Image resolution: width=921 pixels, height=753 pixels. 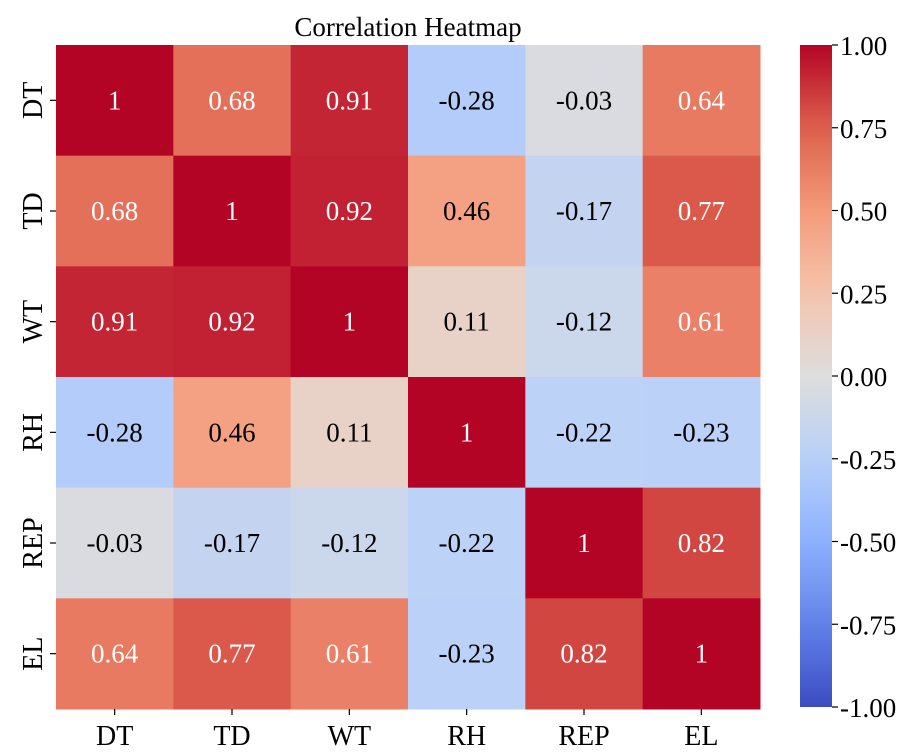 I want to click on y-tick-label: RH, so click(x=33, y=432).